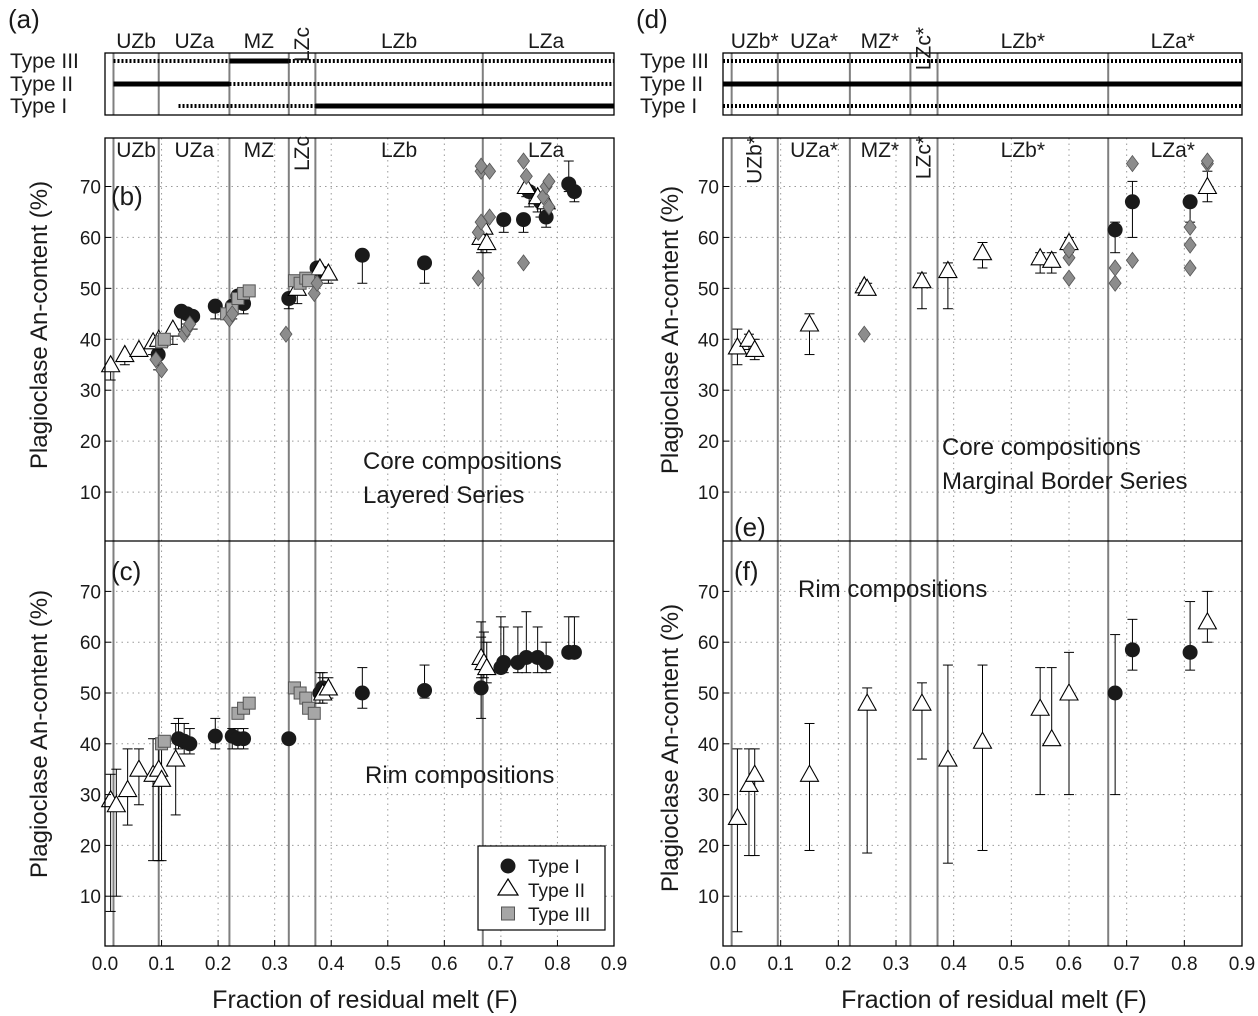  What do you see at coordinates (1173, 41) in the screenshot?
I see `zone-label-d-5: LZa*` at bounding box center [1173, 41].